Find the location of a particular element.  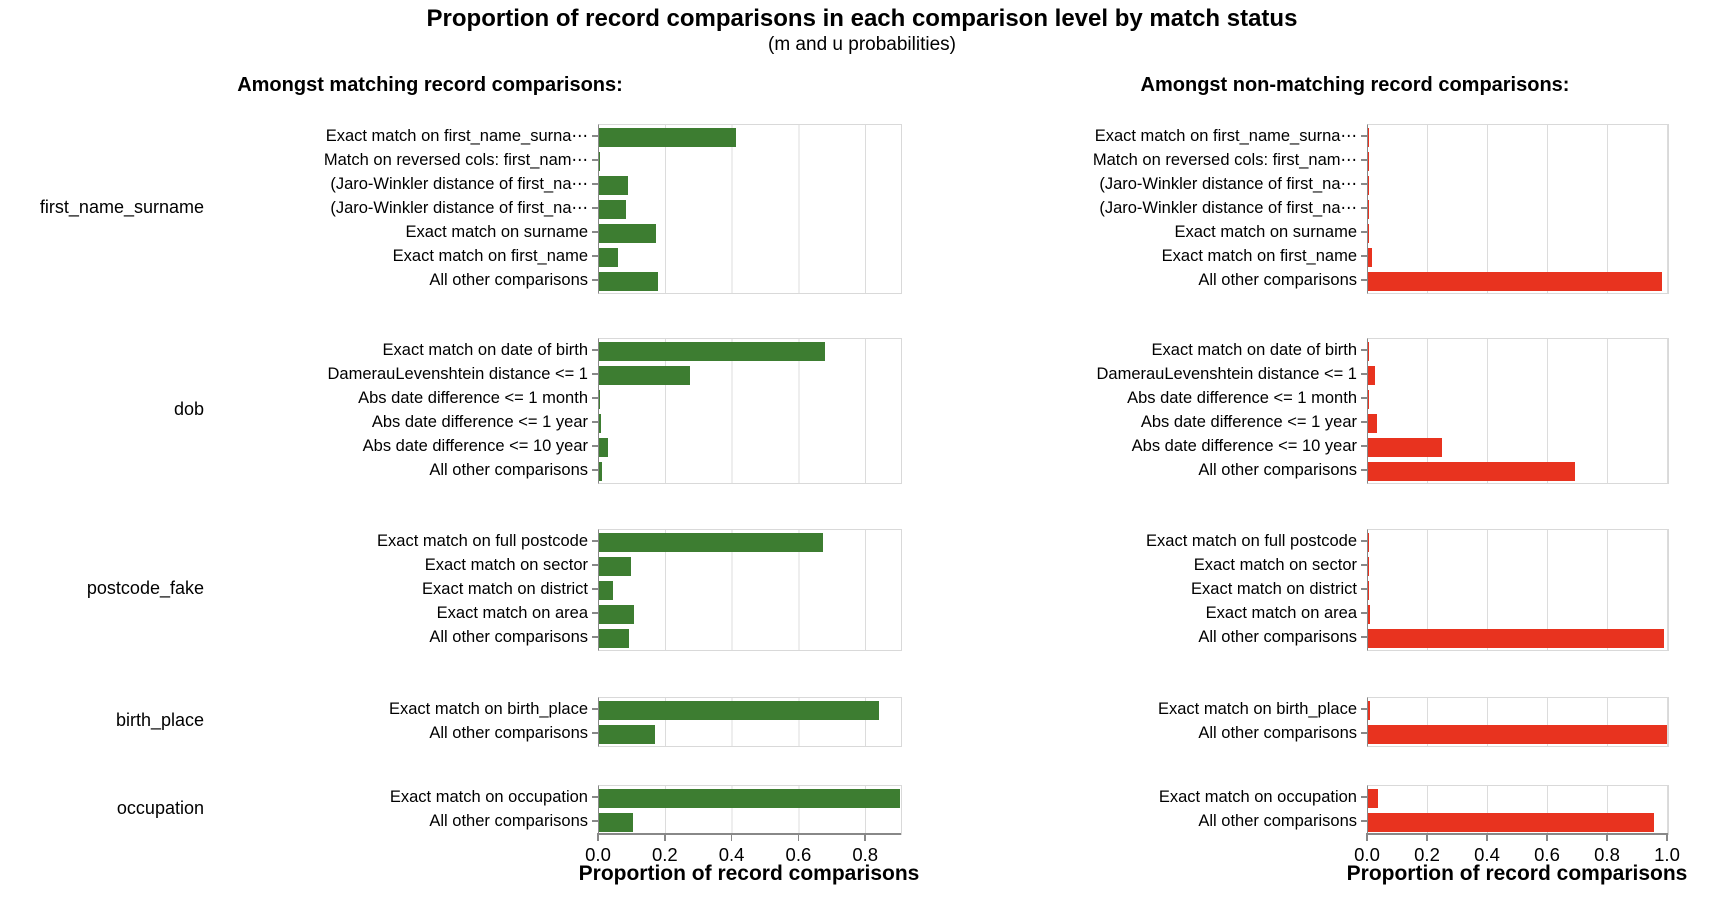

category-label: Exact match on sector is located at coordinates (506, 564).